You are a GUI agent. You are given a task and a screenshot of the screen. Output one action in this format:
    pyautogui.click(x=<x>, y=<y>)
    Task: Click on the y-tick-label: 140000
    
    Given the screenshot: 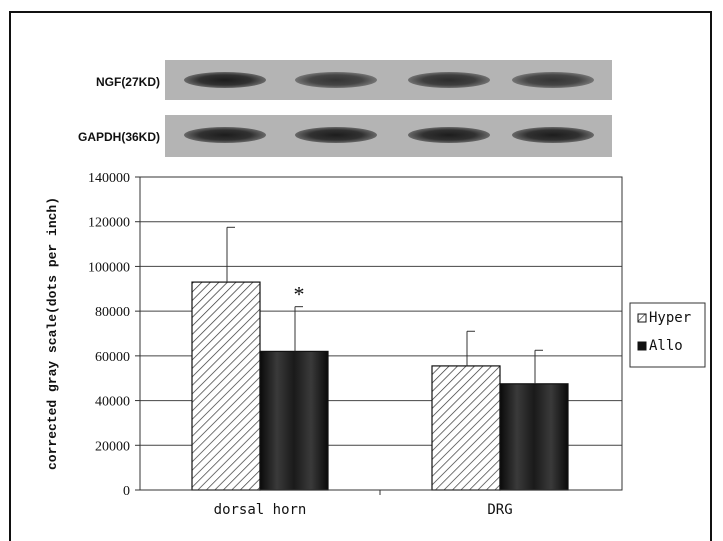 What is the action you would take?
    pyautogui.click(x=109, y=178)
    